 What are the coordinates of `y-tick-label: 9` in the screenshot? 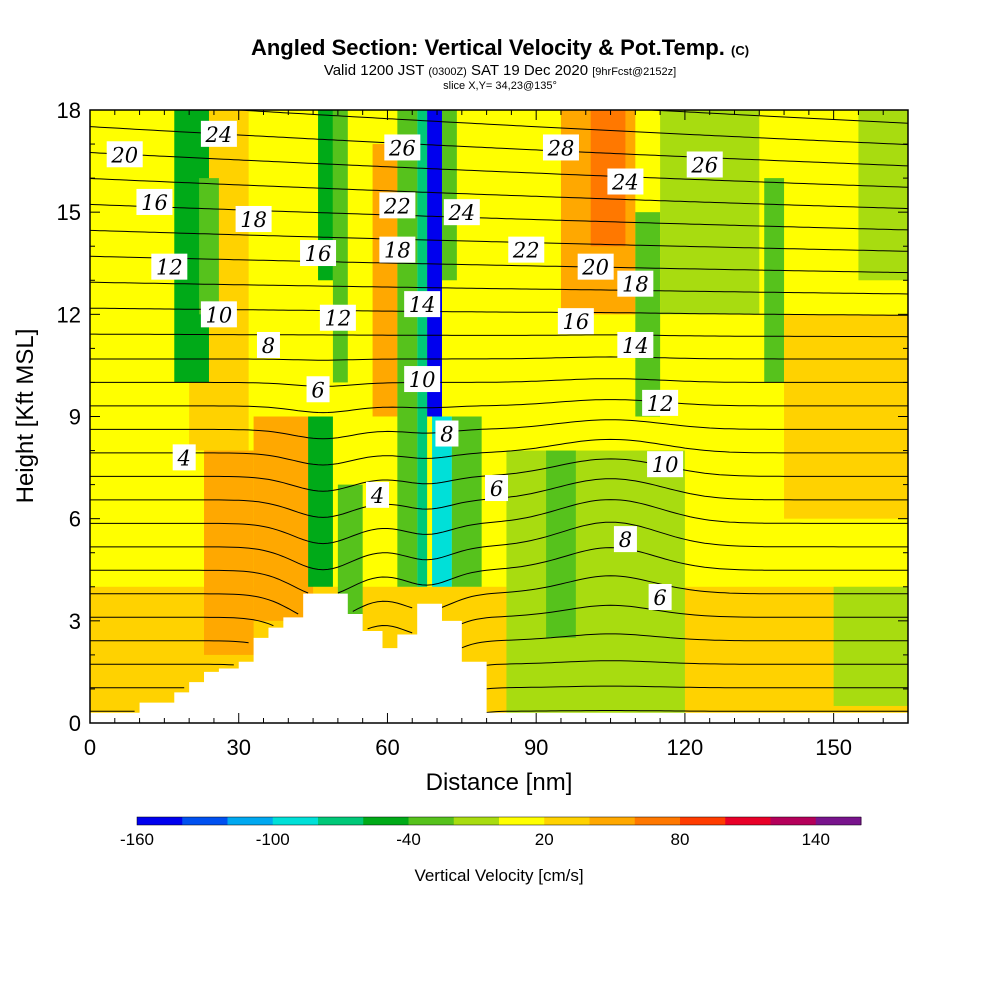 It's located at (75, 417).